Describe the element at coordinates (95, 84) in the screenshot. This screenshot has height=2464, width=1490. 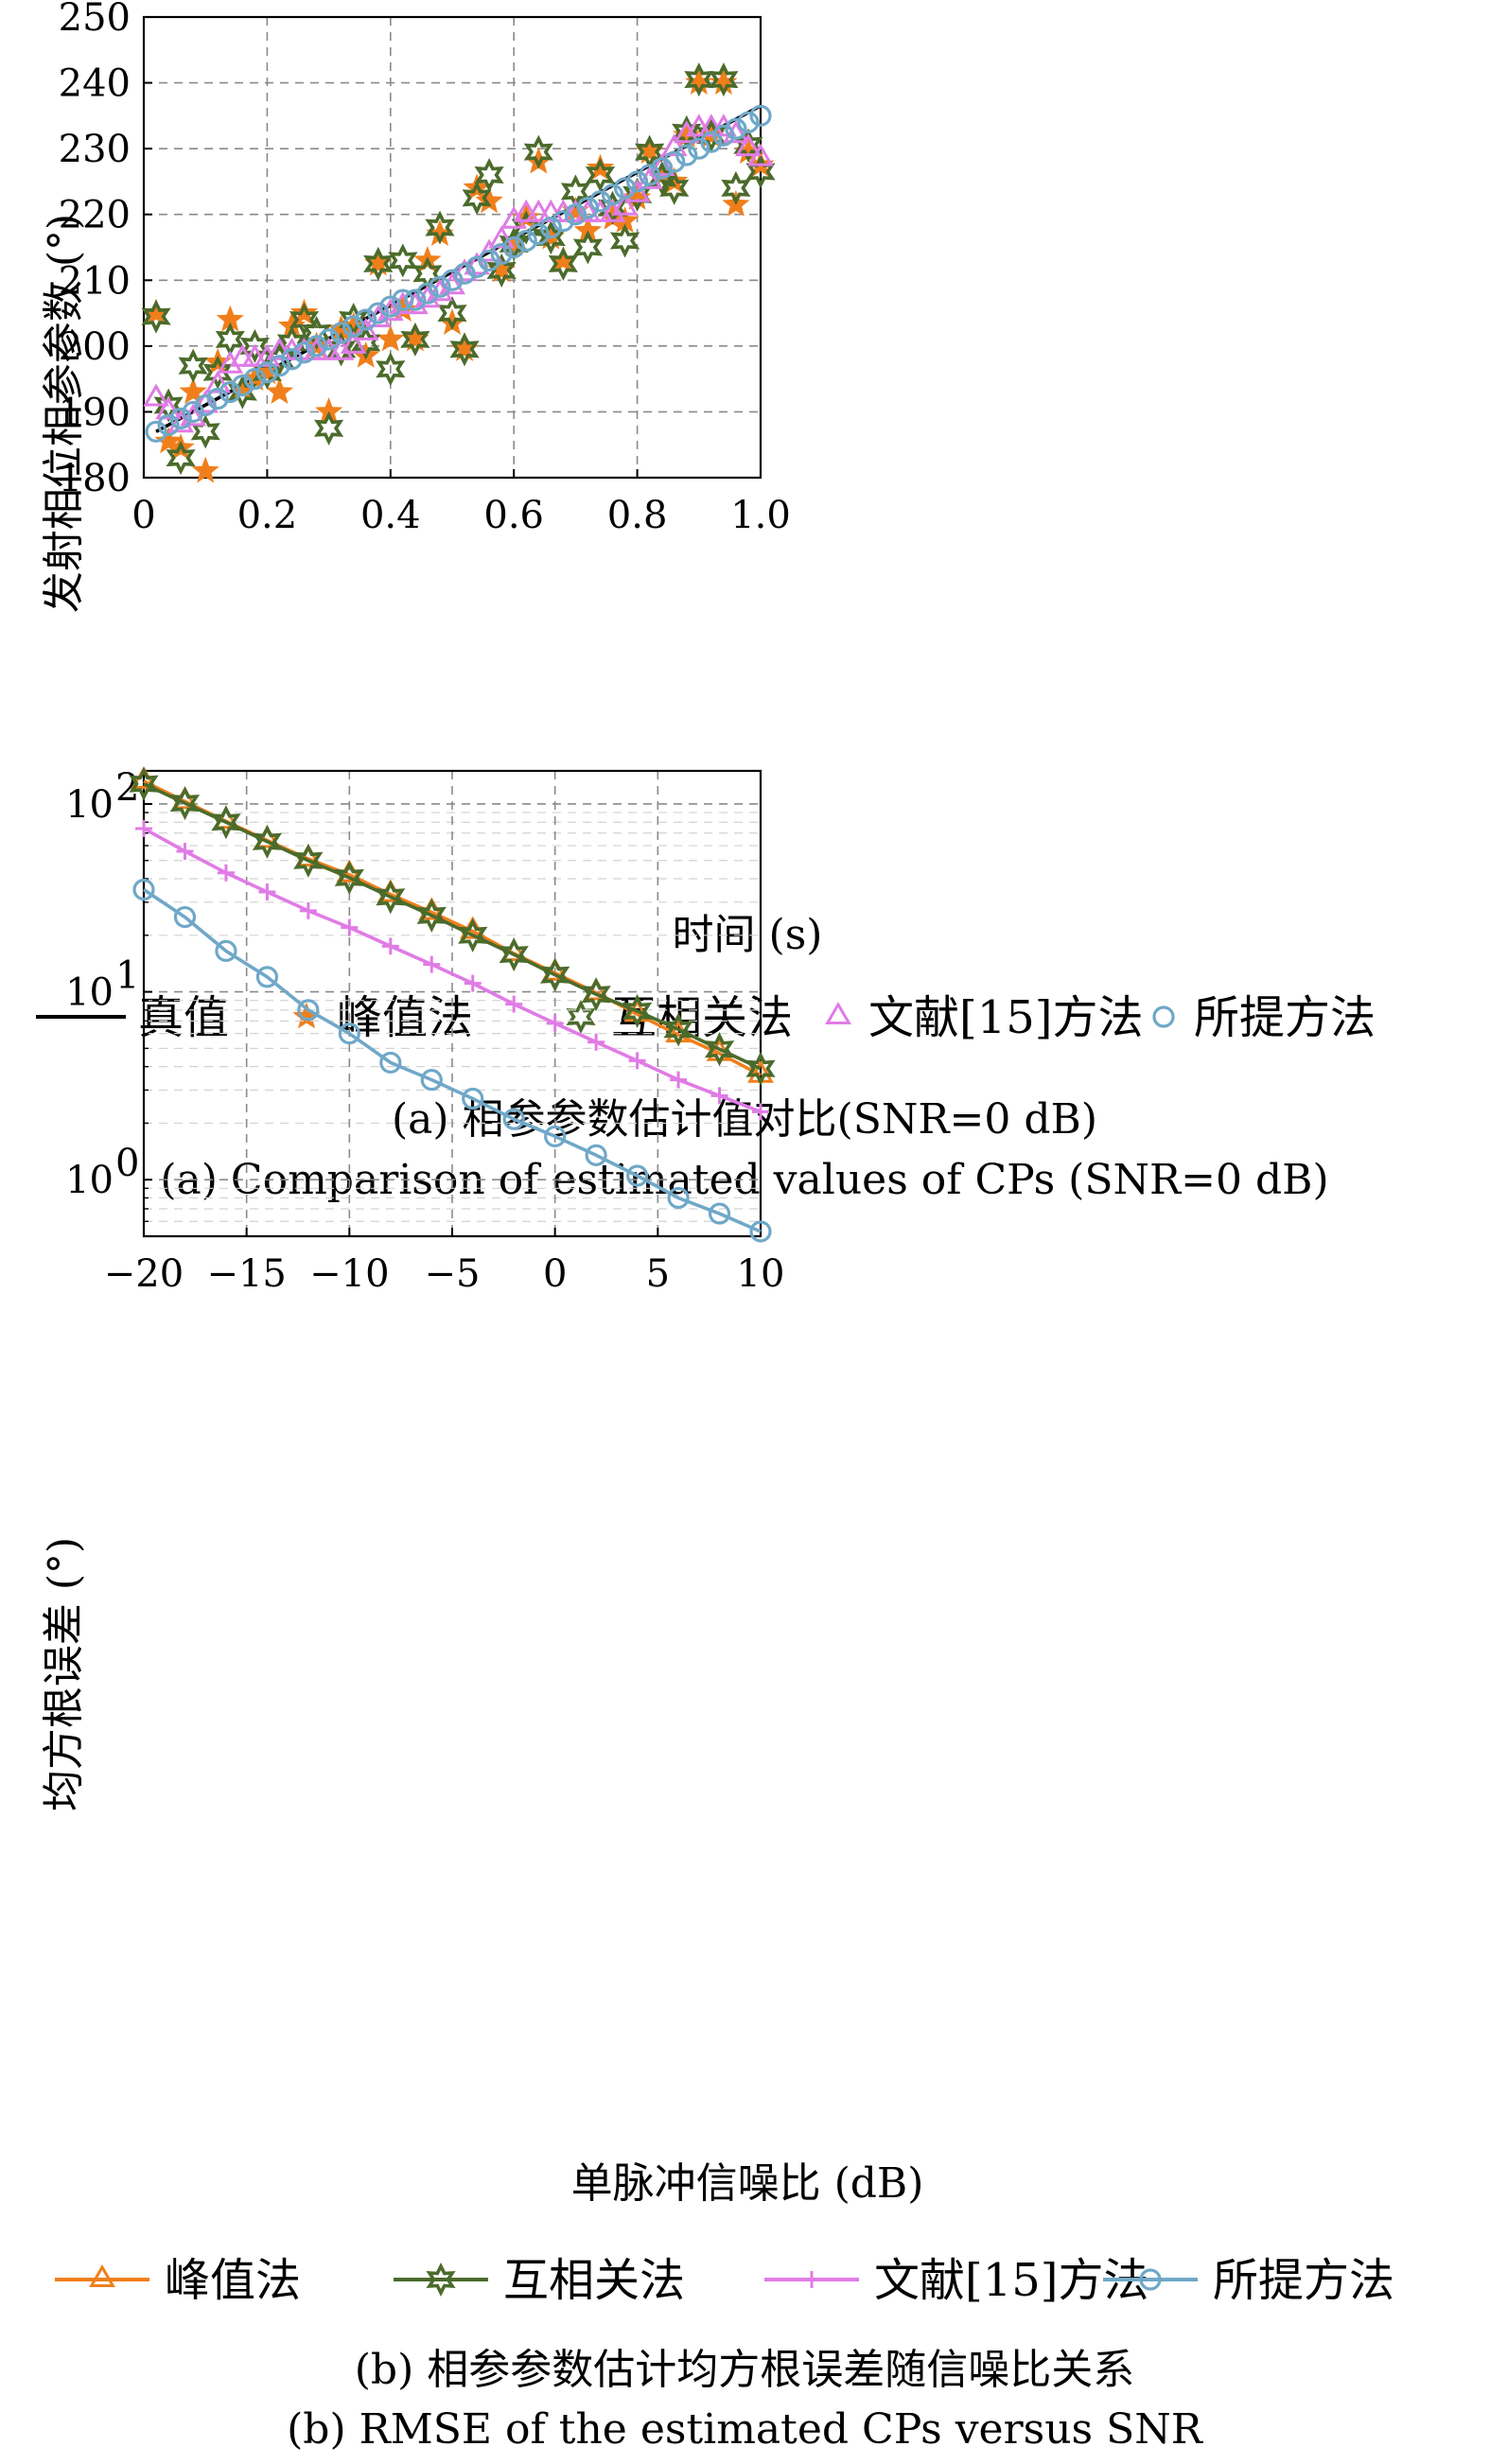
I see `y-tick-label: 240` at that location.